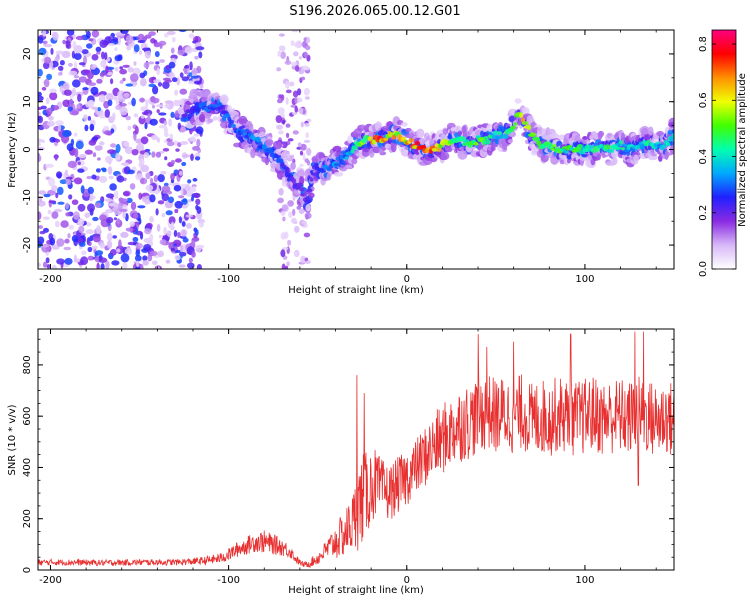 The height and width of the screenshot is (600, 750). I want to click on y-tick-label: 600, so click(27, 416).